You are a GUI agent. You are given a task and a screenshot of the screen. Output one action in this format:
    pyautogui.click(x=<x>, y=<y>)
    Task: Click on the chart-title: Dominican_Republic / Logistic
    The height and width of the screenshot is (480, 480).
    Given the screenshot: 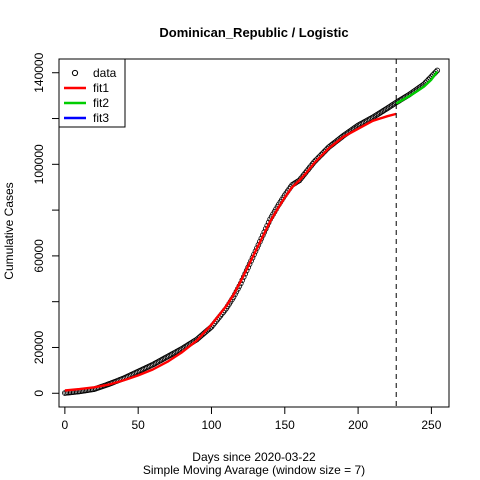 What is the action you would take?
    pyautogui.click(x=253, y=32)
    